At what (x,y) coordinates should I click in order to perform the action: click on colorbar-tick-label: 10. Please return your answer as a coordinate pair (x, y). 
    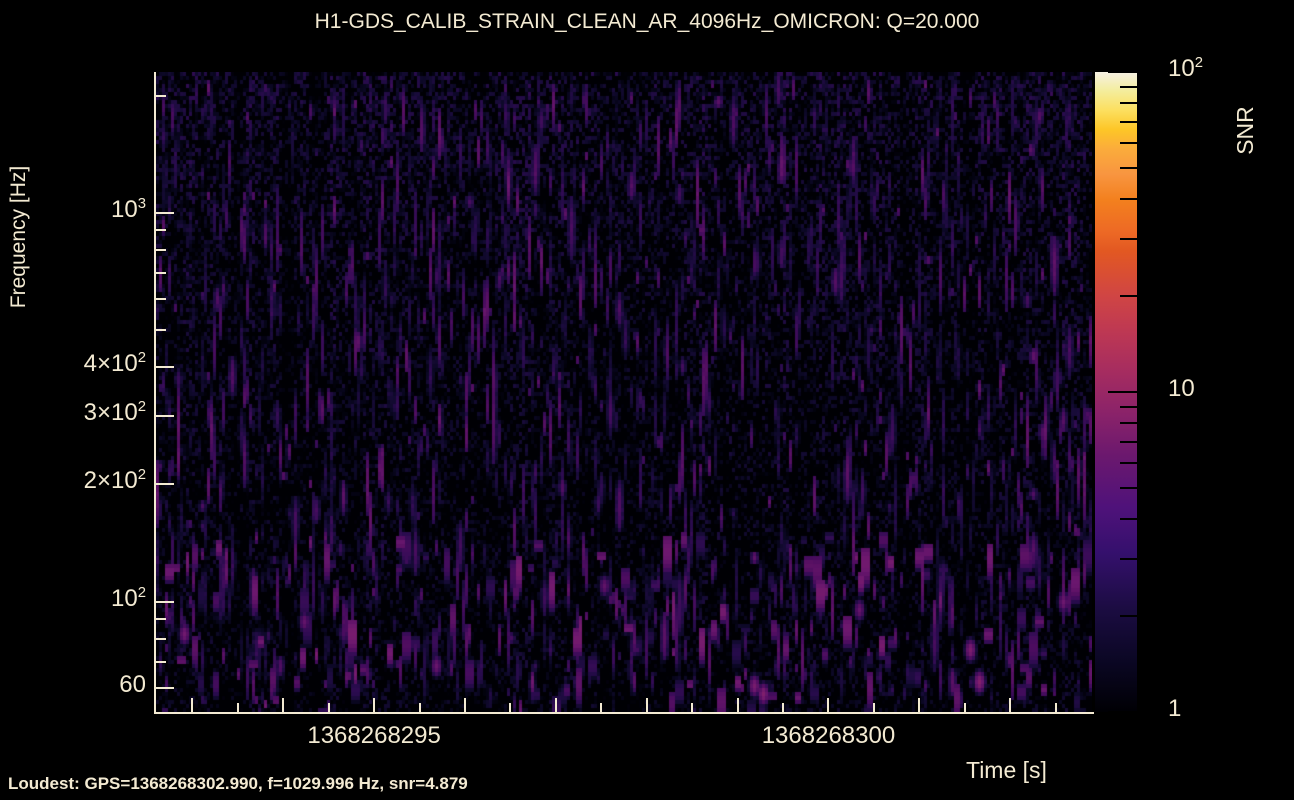
    Looking at the image, I should click on (1181, 389).